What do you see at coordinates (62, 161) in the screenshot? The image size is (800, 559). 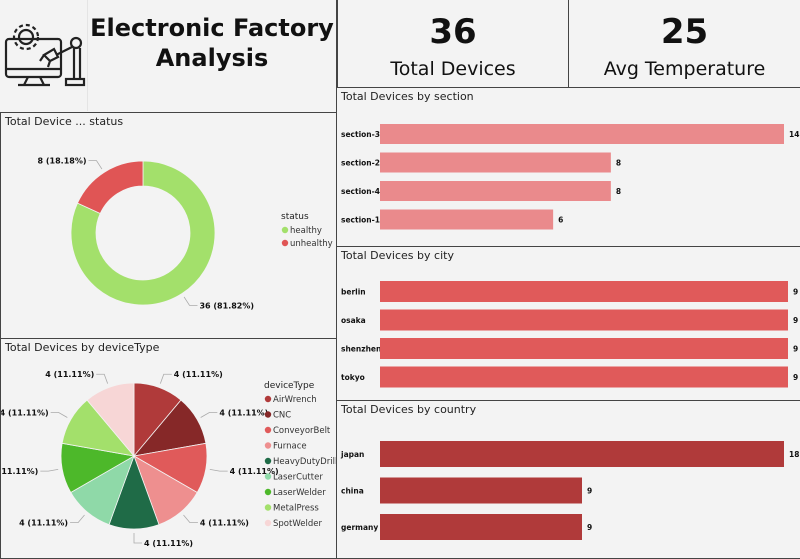 I see `data-label: 8 (18.18%)` at bounding box center [62, 161].